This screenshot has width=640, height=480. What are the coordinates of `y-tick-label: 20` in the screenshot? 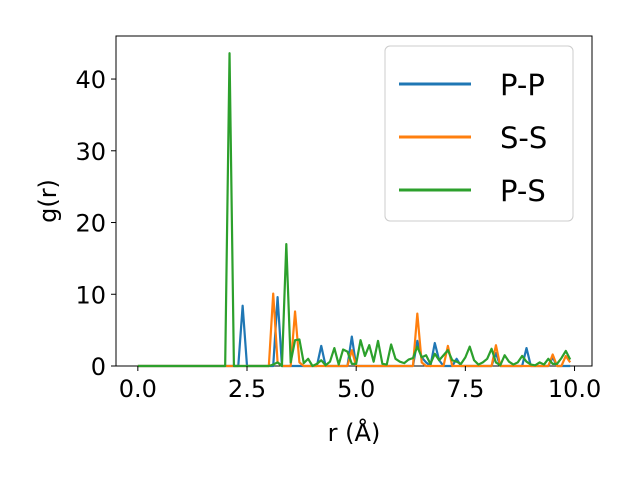 It's located at (90, 224).